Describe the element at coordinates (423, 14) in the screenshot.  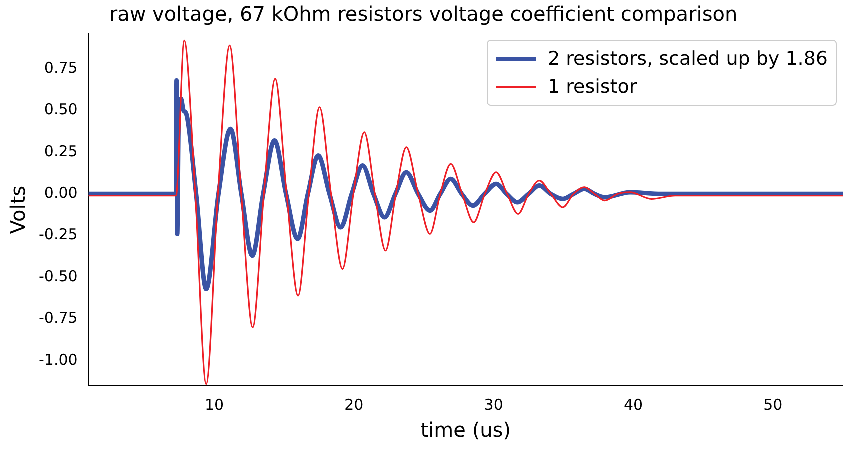
I see `chart-title: raw voltage, 67 kOhm resistors voltage coefficient comparison` at that location.